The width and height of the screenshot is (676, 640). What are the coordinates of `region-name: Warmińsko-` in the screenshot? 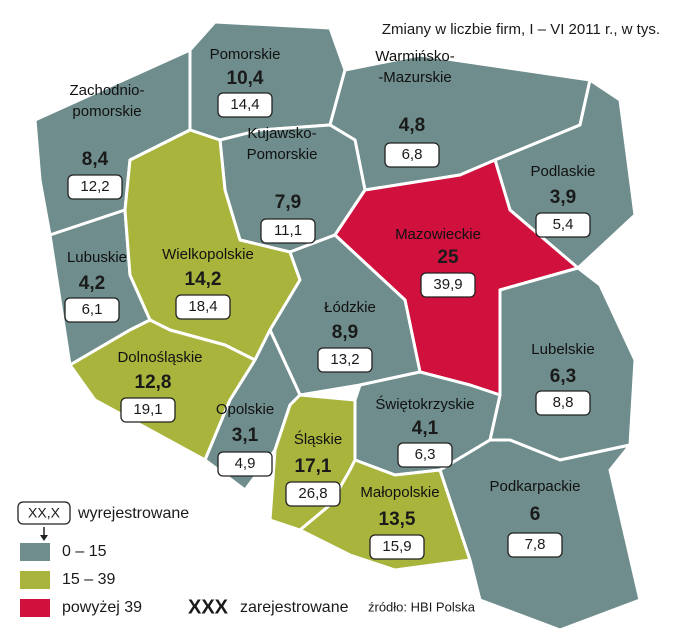 It's located at (414, 56).